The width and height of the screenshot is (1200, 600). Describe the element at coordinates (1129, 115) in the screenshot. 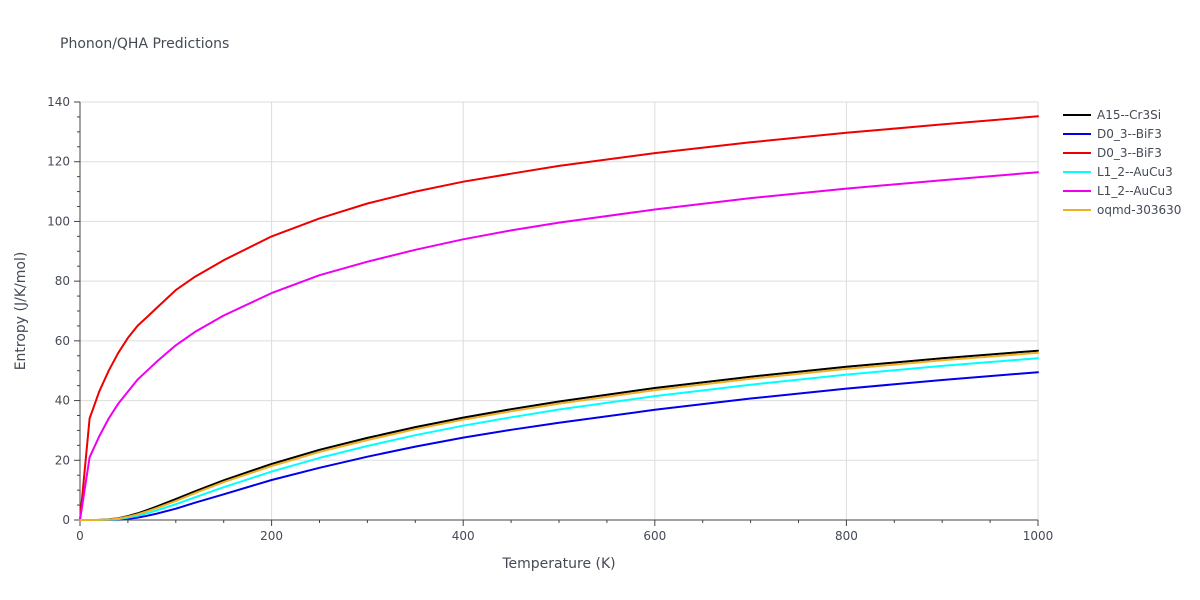

I see `legend-label: A15--Cr3Si` at that location.